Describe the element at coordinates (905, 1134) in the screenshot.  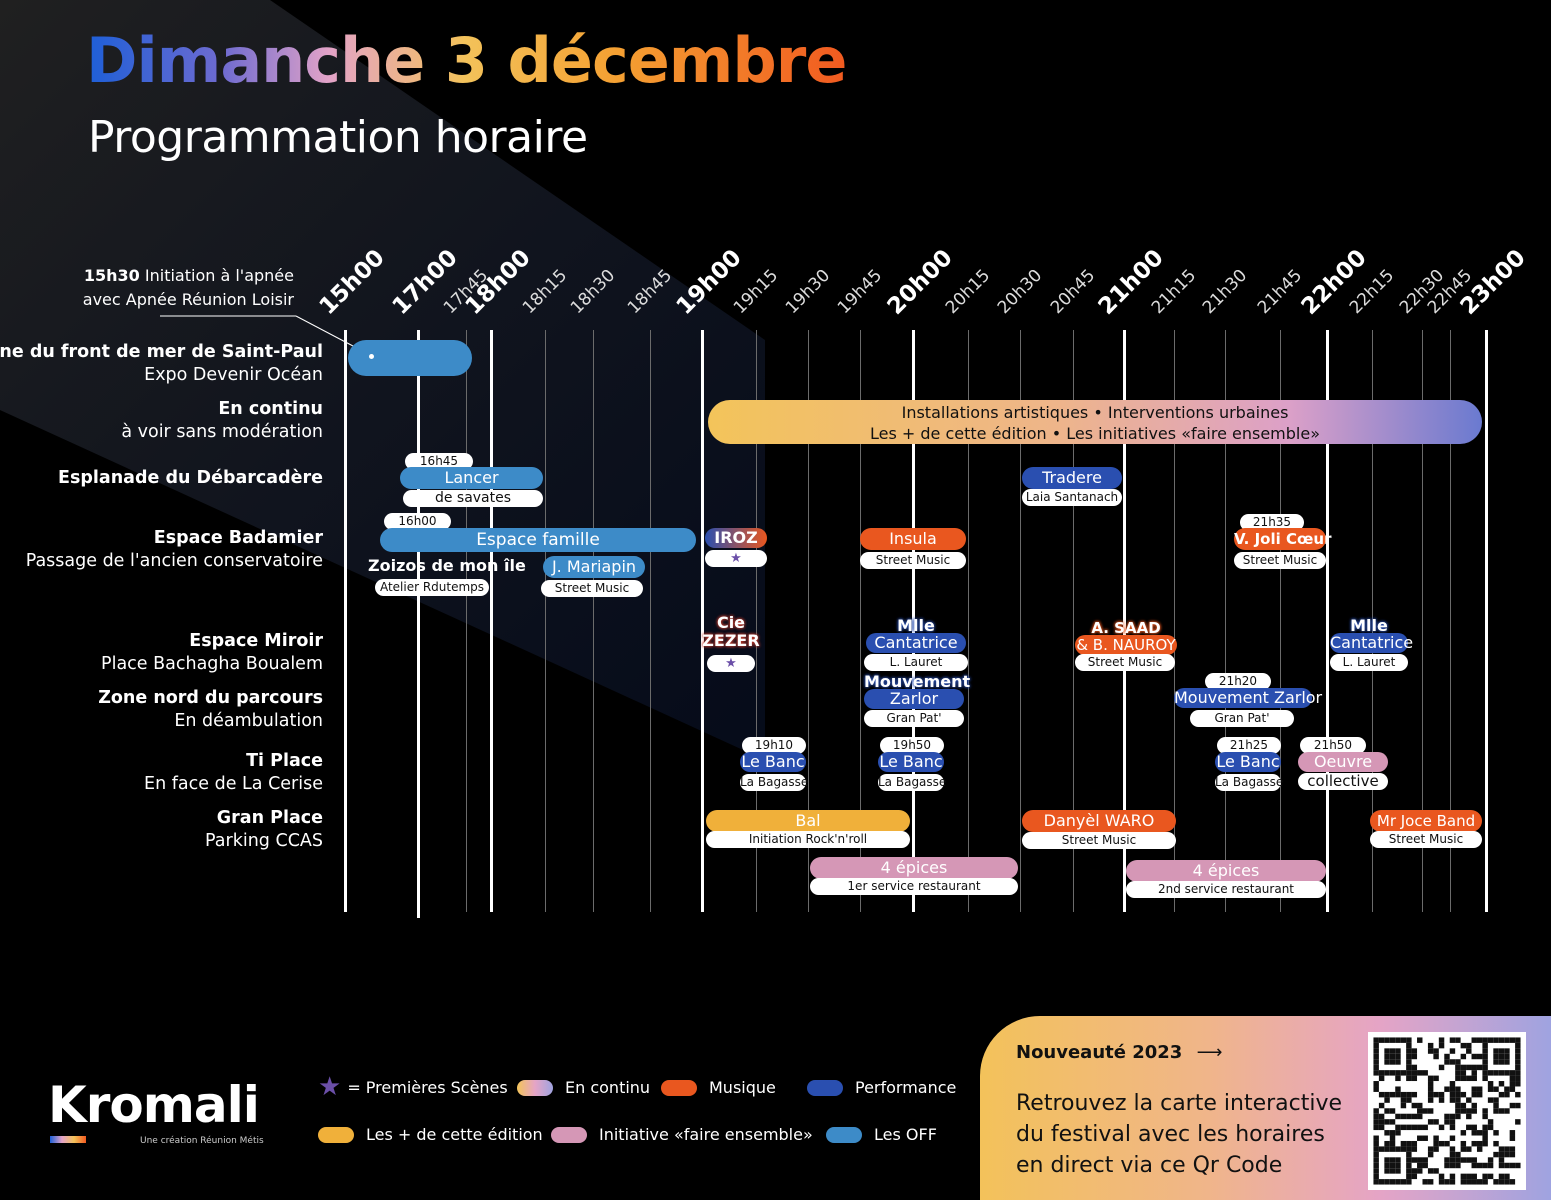
I see `legend-off-label: Les OFF` at that location.